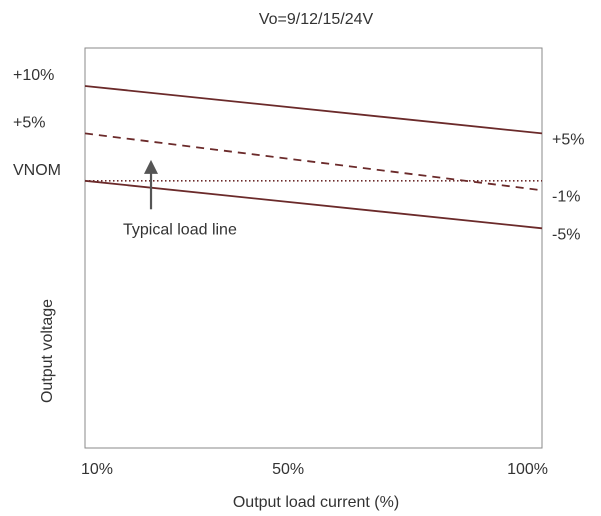  Describe the element at coordinates (568, 139) in the screenshot. I see `y-tick-label-right: +5%` at that location.